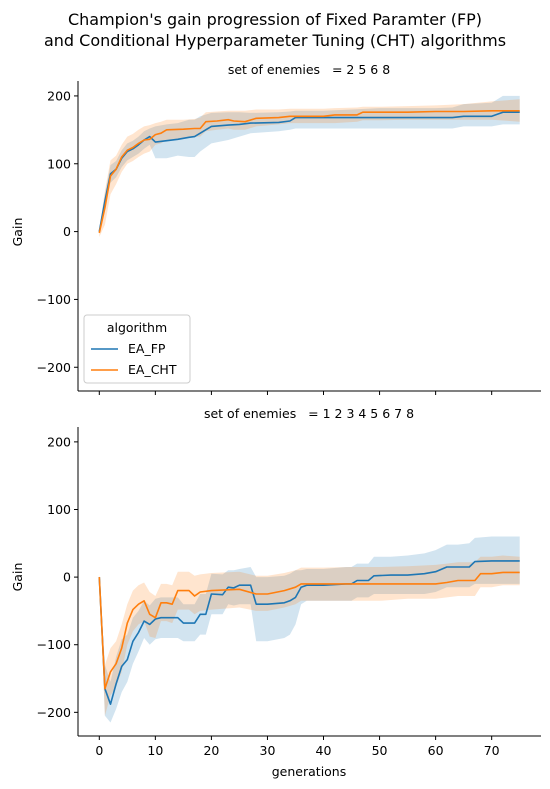  What do you see at coordinates (380, 750) in the screenshot?
I see `x-tick-label-bottom: 50` at bounding box center [380, 750].